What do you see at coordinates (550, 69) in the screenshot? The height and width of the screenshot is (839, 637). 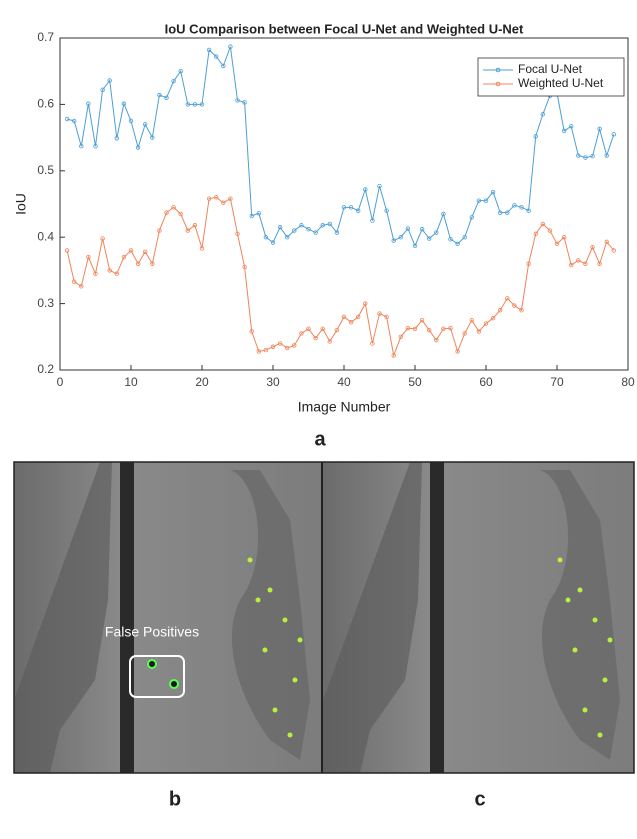 I see `legend-label: Focal U-Net` at bounding box center [550, 69].